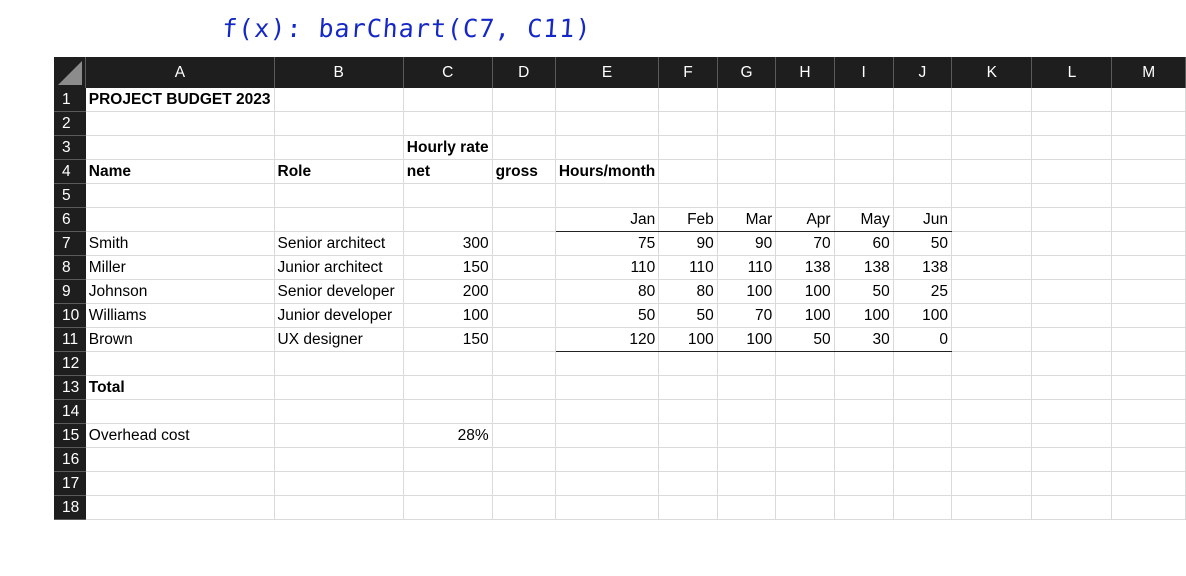 Image resolution: width=1186 pixels, height=576 pixels. Describe the element at coordinates (864, 172) in the screenshot. I see `cell-i4` at that location.